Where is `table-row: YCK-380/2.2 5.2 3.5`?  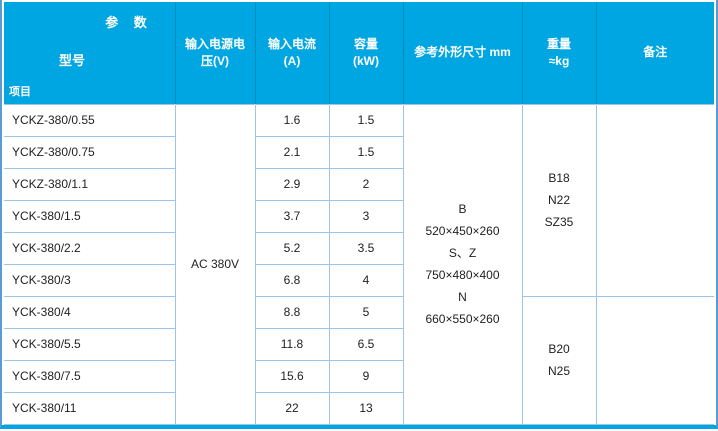
table-row: YCK-380/2.2 5.2 3.5 is located at coordinates (359, 248).